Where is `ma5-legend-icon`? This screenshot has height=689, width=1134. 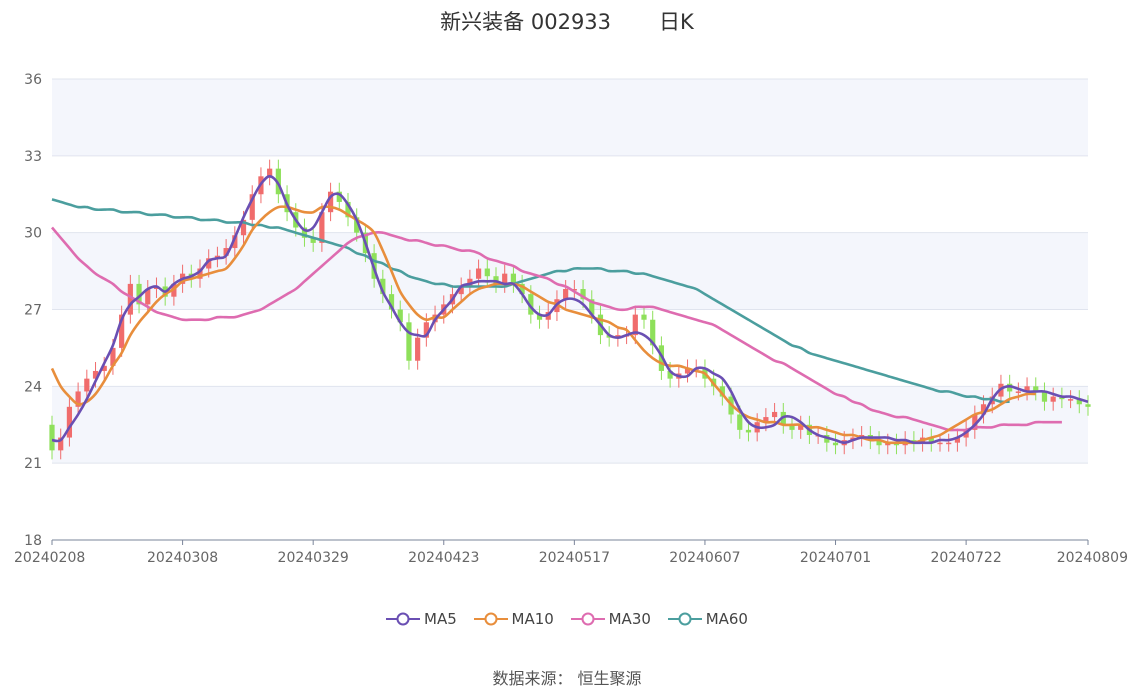 ma5-legend-icon is located at coordinates (403, 619).